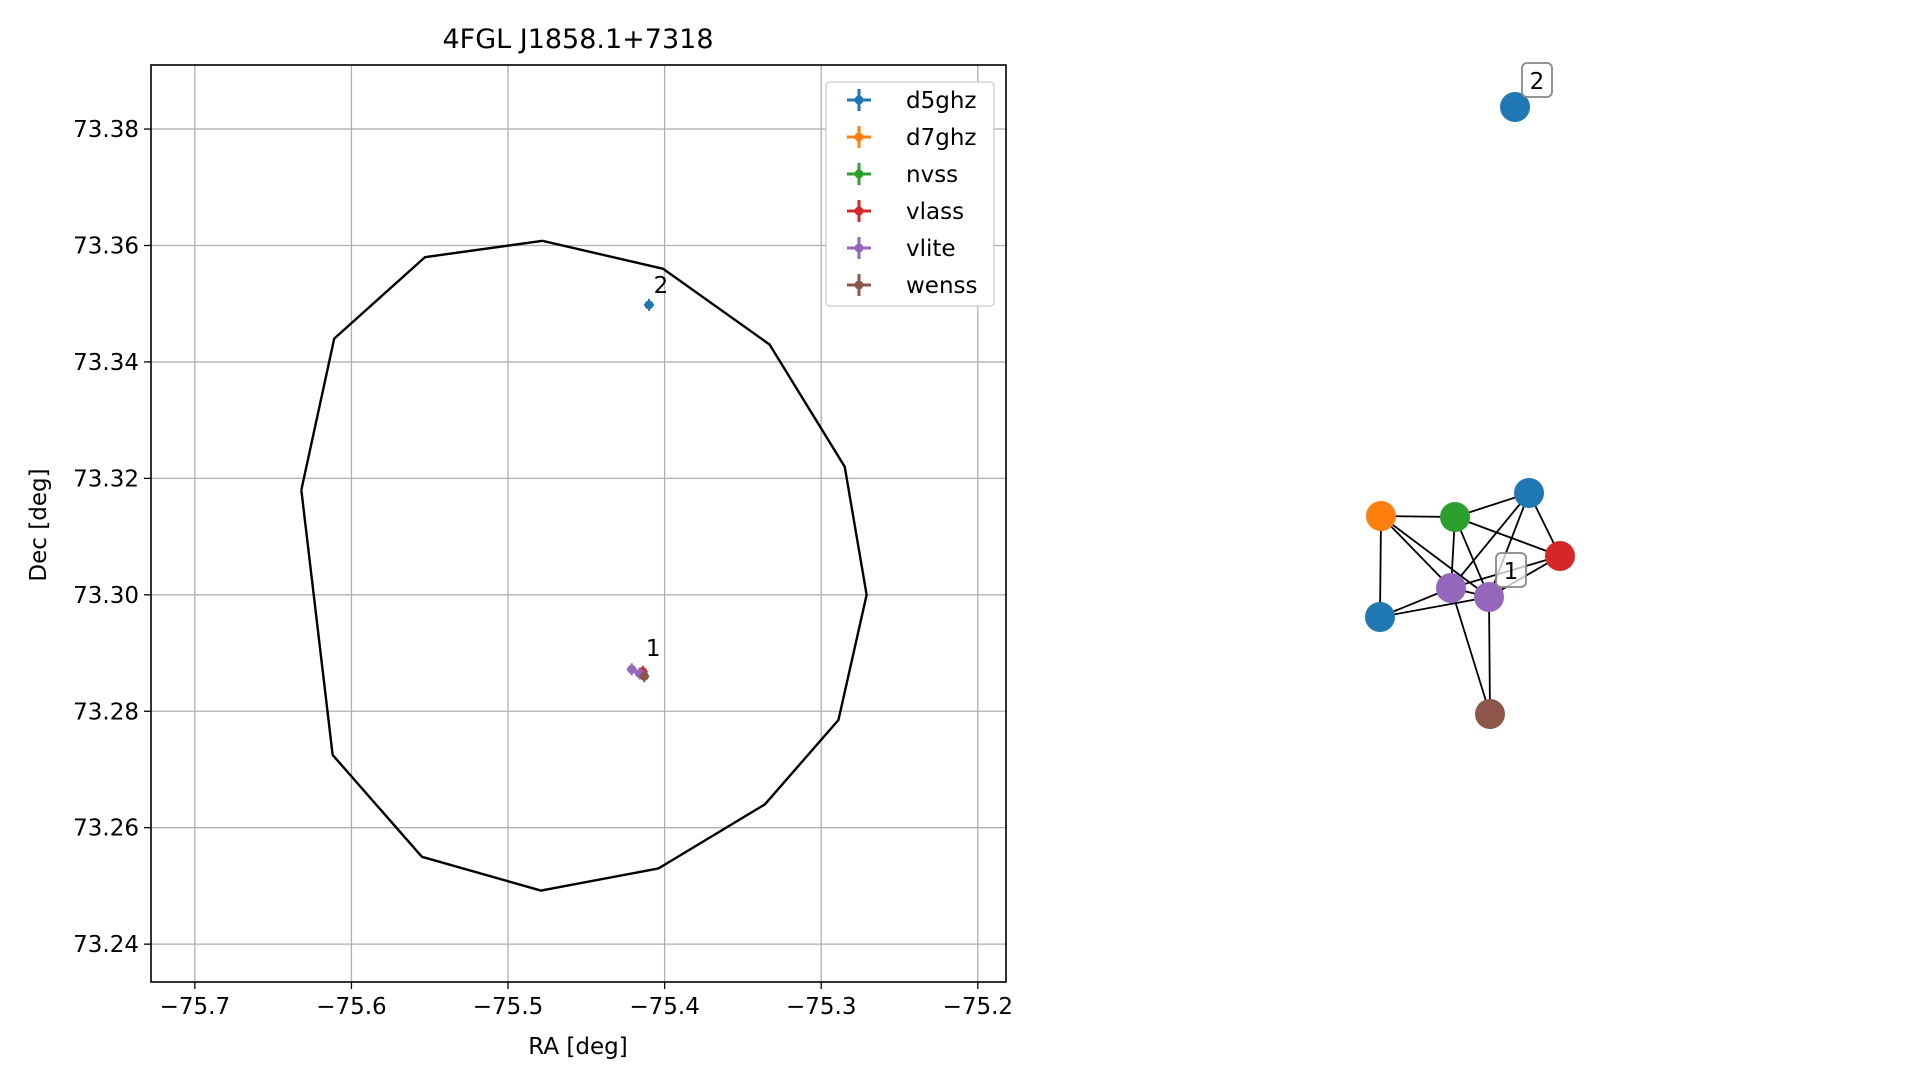  Describe the element at coordinates (640, 490) in the screenshot. I see `data-points` at that location.